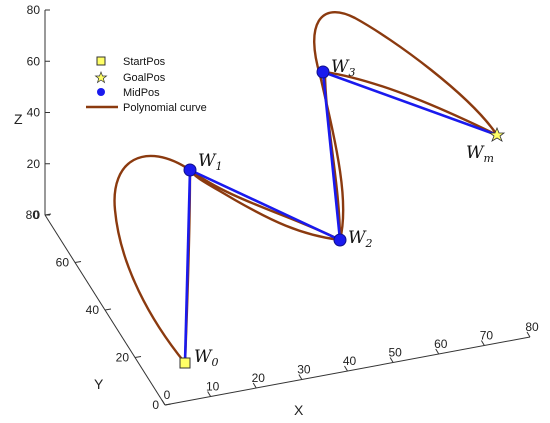  I want to click on legend-goalpos-marker, so click(101, 77).